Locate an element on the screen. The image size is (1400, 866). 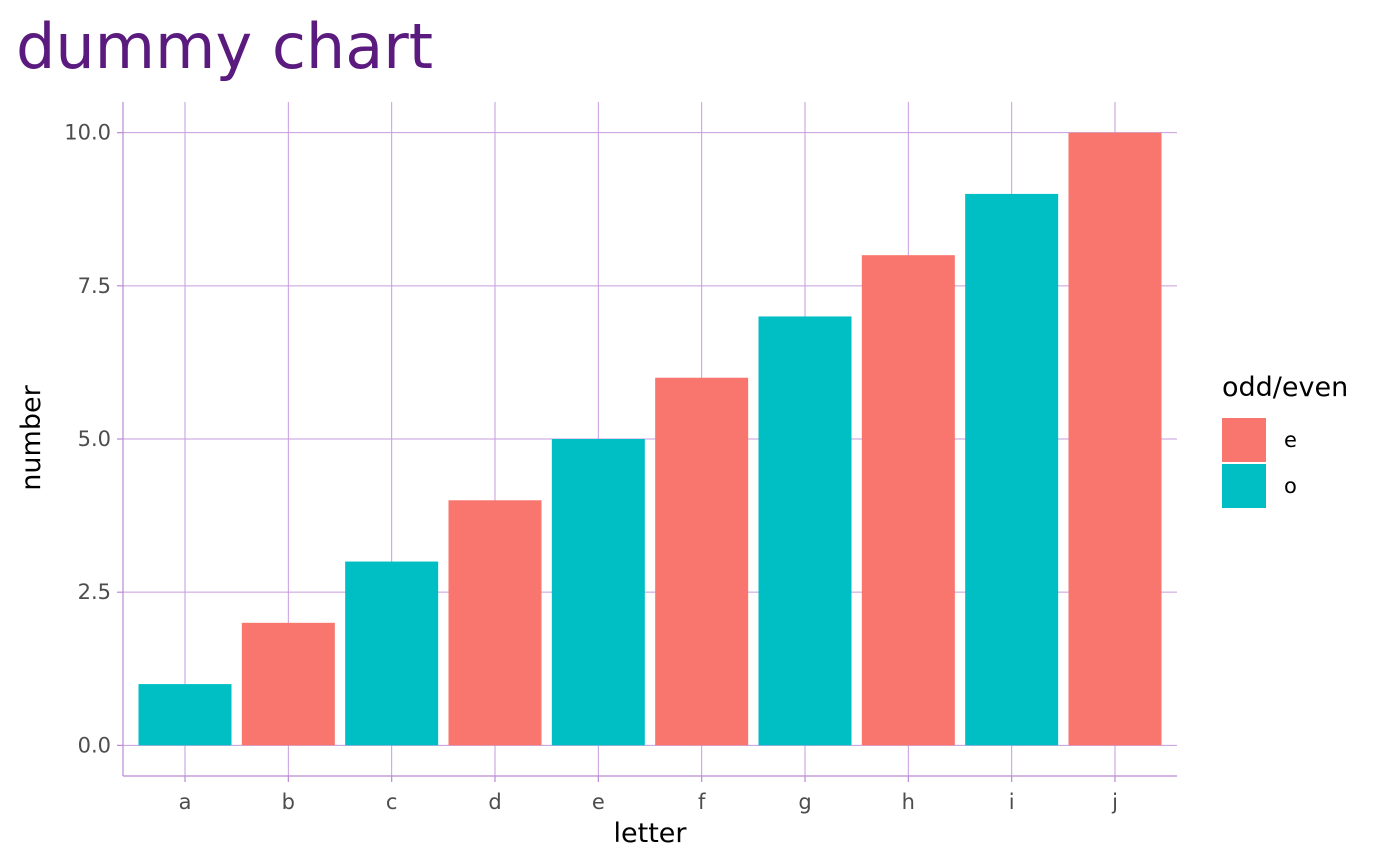
x-tick-label: j is located at coordinates (1114, 802).